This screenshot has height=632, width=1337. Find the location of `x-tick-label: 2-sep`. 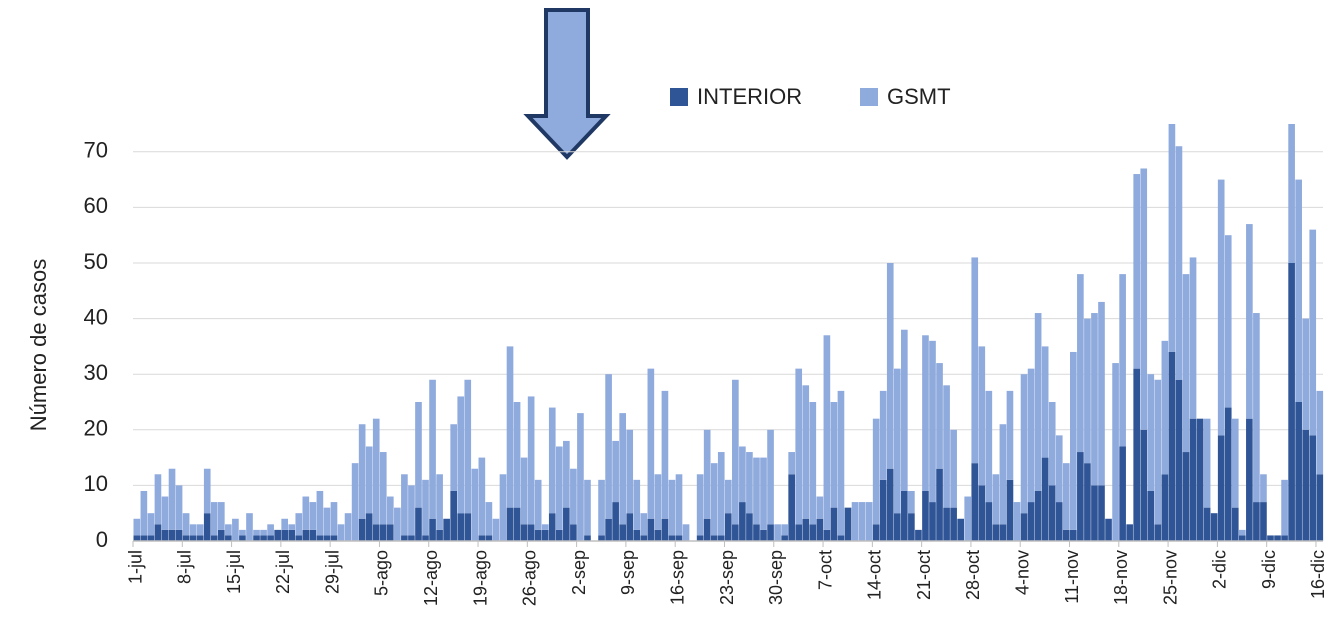

x-tick-label: 2-sep is located at coordinates (579, 572).